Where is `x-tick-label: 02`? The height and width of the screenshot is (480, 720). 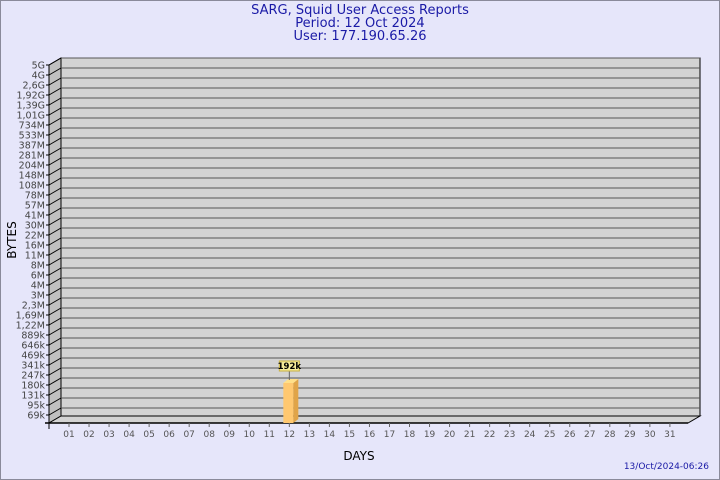
x-tick-label: 02 is located at coordinates (88, 435).